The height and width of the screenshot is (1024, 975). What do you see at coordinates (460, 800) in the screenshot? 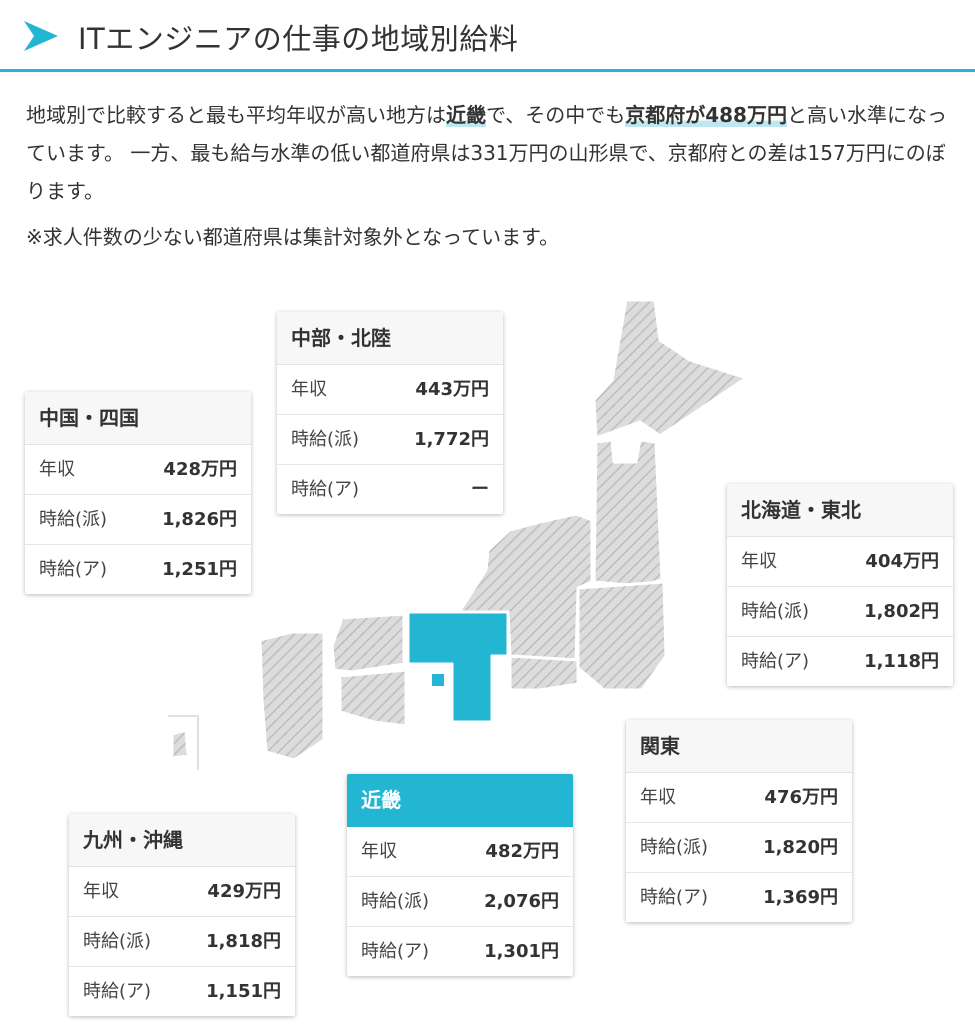
I see `region-name: 近畿` at bounding box center [460, 800].